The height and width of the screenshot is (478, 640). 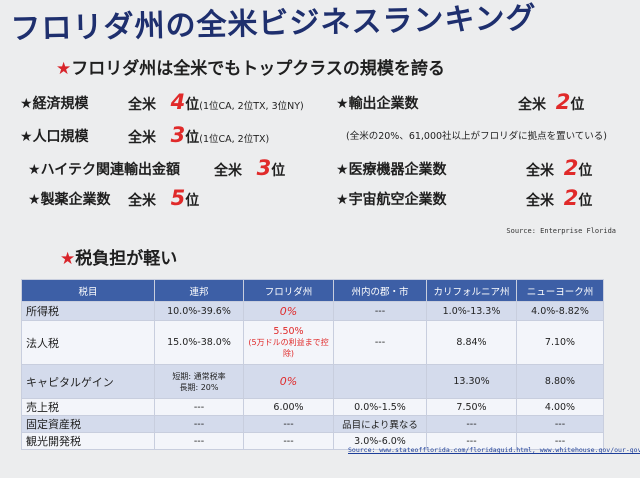 I want to click on table-cell: 4.00%, so click(x=560, y=407).